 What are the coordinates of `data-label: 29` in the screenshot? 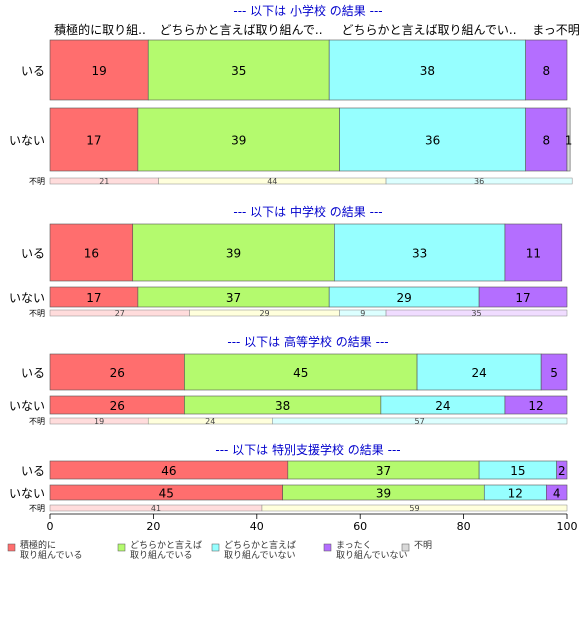 It's located at (404, 298).